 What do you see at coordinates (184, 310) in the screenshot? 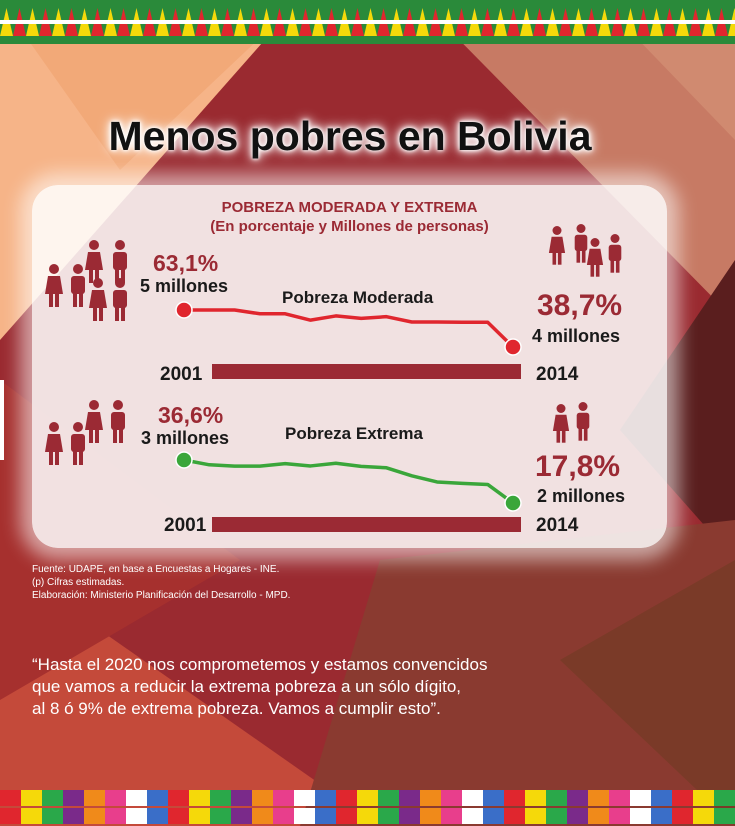
I see `moderada-start-point` at bounding box center [184, 310].